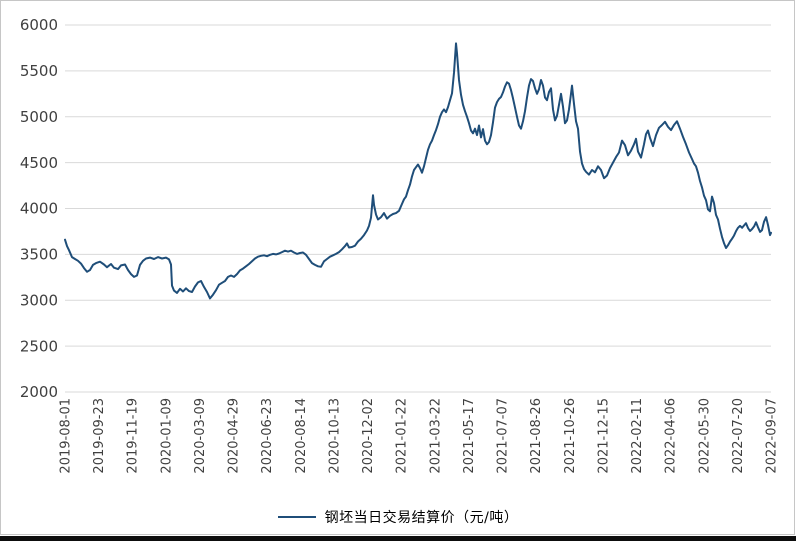 This screenshot has width=796, height=541. I want to click on bottom-edge-bar, so click(398, 538).